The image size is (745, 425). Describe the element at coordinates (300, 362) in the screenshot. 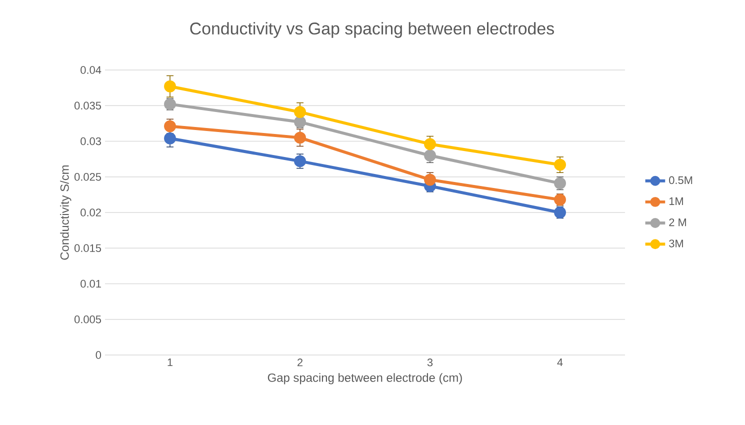

I see `x-tick-label: 2` at that location.